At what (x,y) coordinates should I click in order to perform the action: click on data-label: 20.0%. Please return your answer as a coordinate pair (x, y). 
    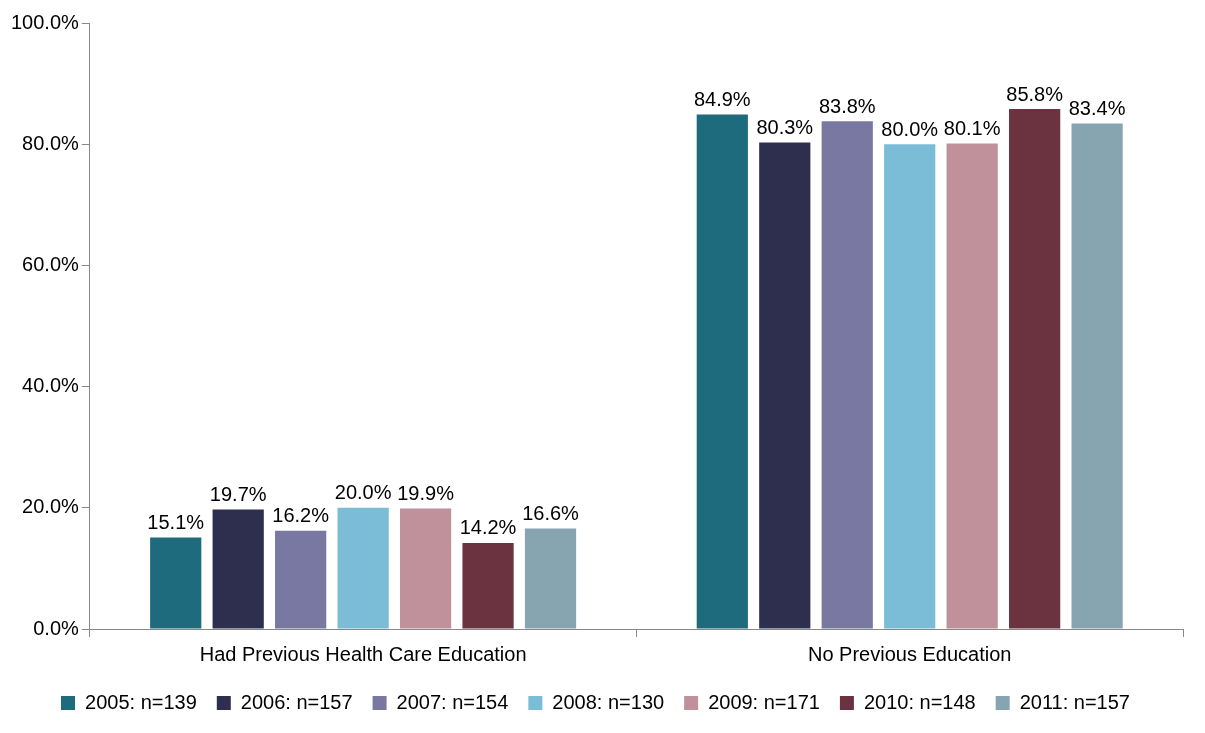
    Looking at the image, I should click on (363, 492).